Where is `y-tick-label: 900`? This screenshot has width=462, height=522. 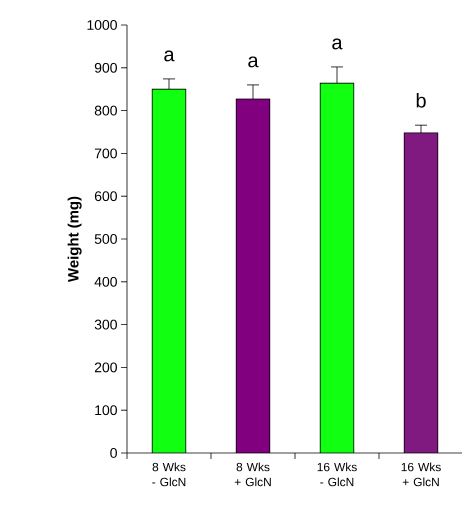 y-tick-label: 900 is located at coordinates (105, 67).